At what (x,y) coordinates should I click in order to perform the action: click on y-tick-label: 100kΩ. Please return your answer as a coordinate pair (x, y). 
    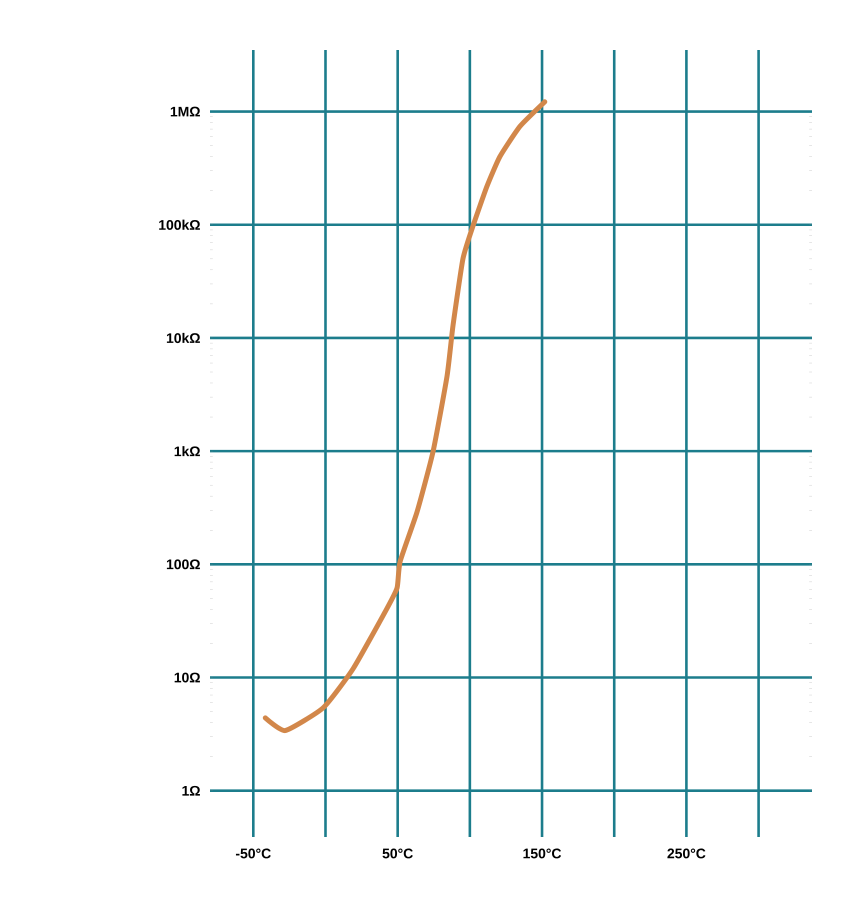
    Looking at the image, I should click on (179, 225).